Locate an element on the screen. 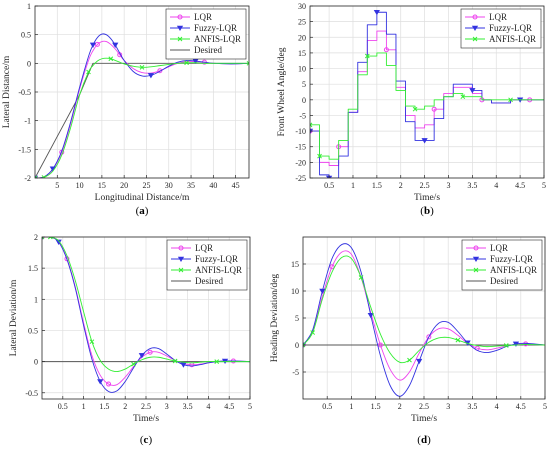 The width and height of the screenshot is (550, 451). series-desired-line is located at coordinates (142, 120).